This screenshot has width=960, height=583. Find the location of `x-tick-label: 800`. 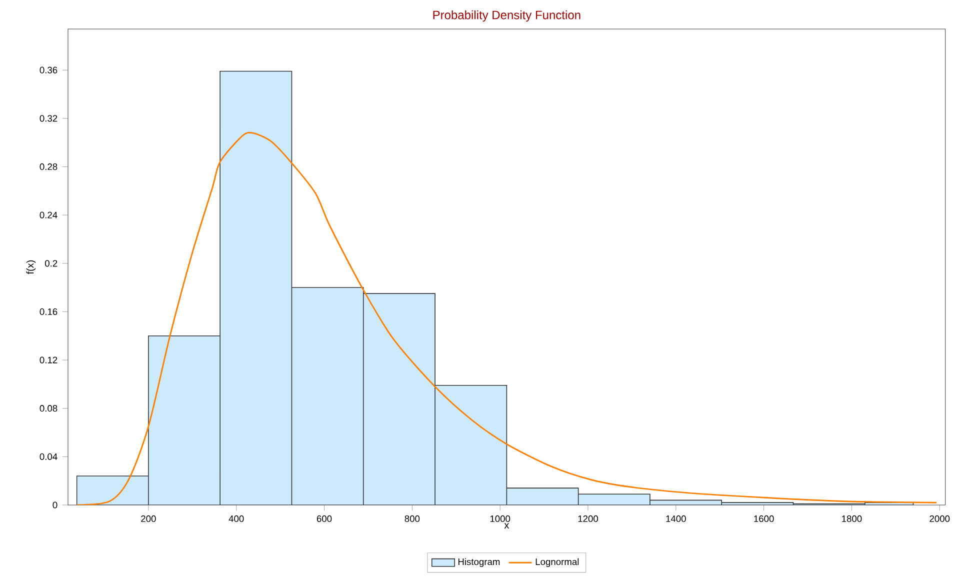

x-tick-label: 800 is located at coordinates (412, 518).